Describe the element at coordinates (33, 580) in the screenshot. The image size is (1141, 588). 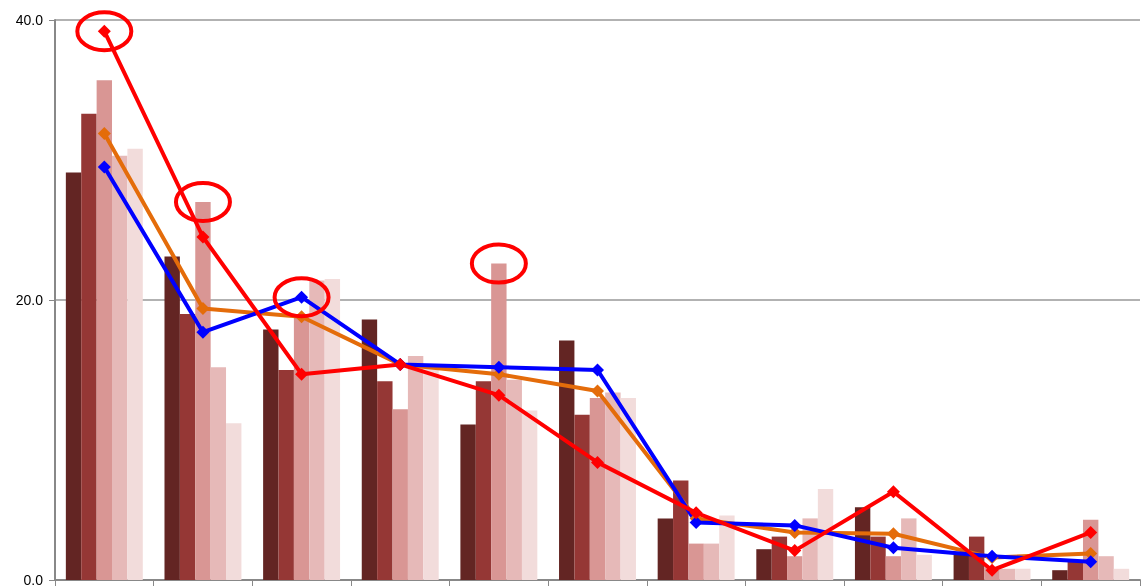
I see `y-tick-label: 0.0` at that location.